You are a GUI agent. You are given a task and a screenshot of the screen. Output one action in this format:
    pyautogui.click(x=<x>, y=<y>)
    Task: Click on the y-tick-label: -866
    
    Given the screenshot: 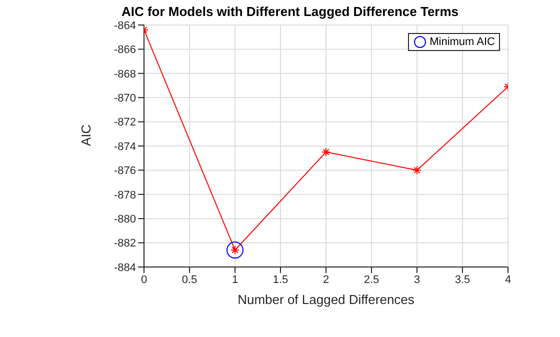 What is the action you would take?
    pyautogui.click(x=125, y=50)
    